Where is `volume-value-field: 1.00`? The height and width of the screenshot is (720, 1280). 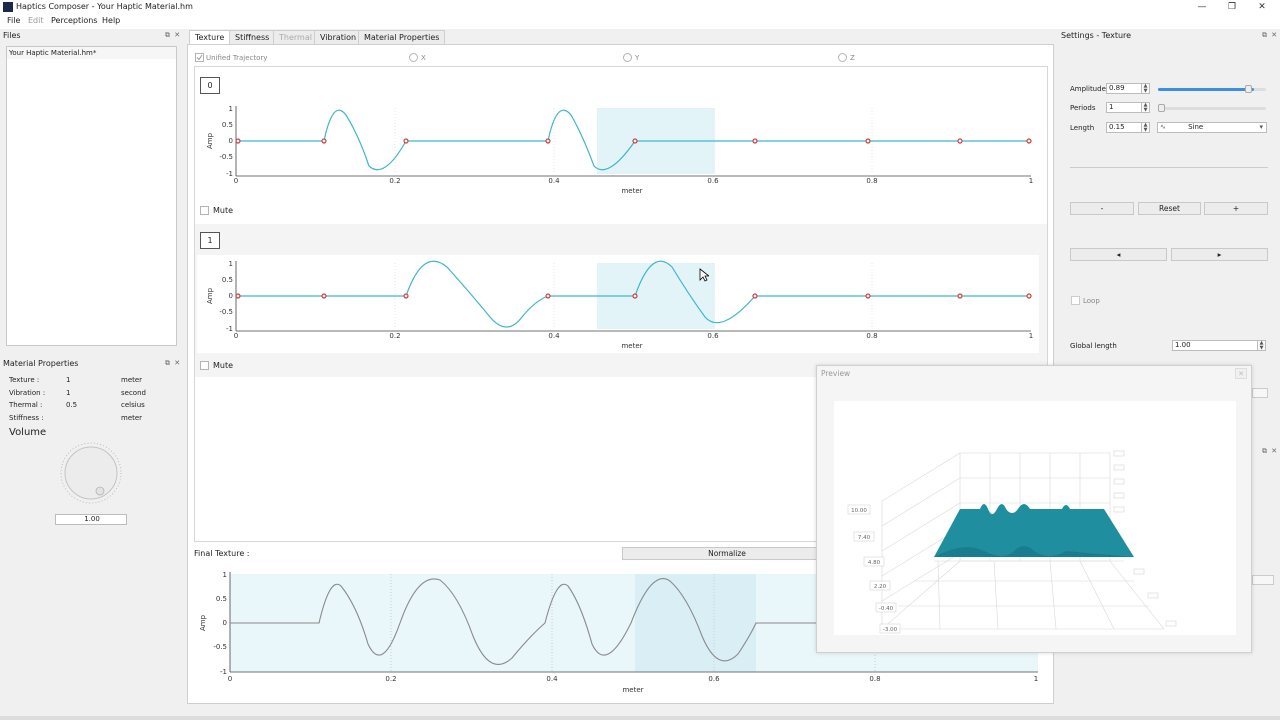 volume-value-field: 1.00 is located at coordinates (91, 519).